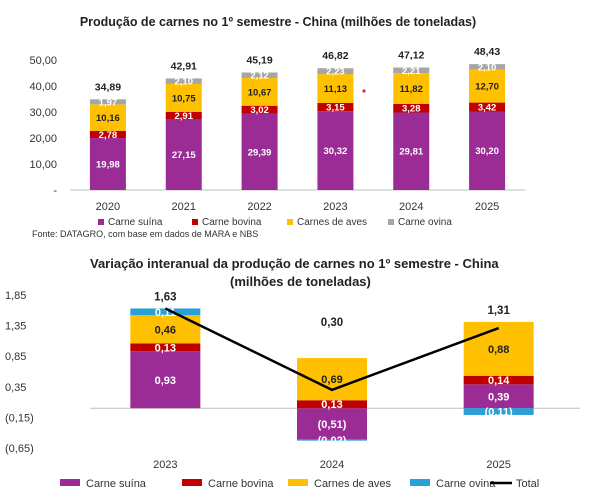 The image size is (600, 500). What do you see at coordinates (19, 372) in the screenshot?
I see `chart2-y-axis: (0,65) (0,15) 0,35 0,85 1,35 1,85` at bounding box center [19, 372].